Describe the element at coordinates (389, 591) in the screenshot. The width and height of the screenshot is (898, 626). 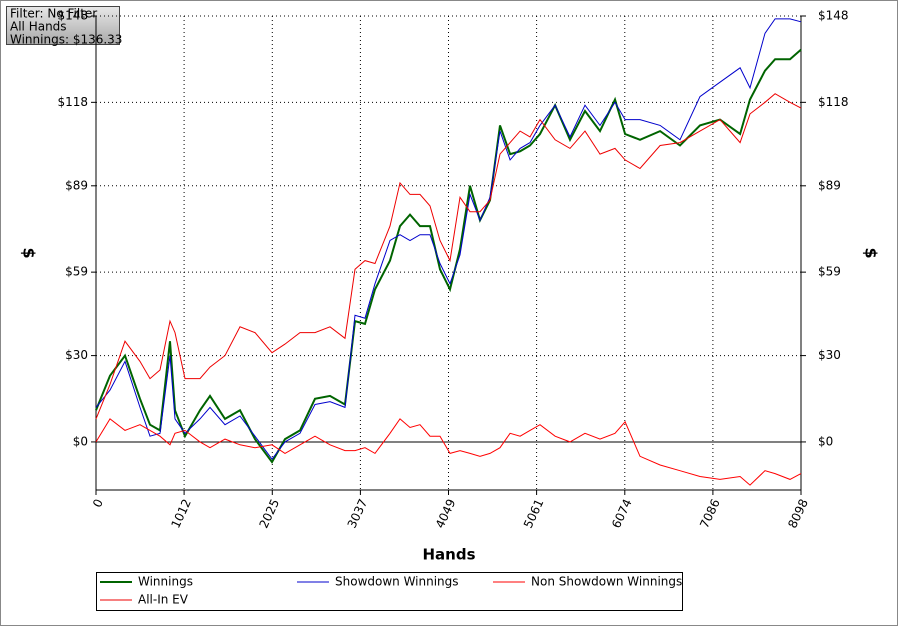
I see `legend` at that location.